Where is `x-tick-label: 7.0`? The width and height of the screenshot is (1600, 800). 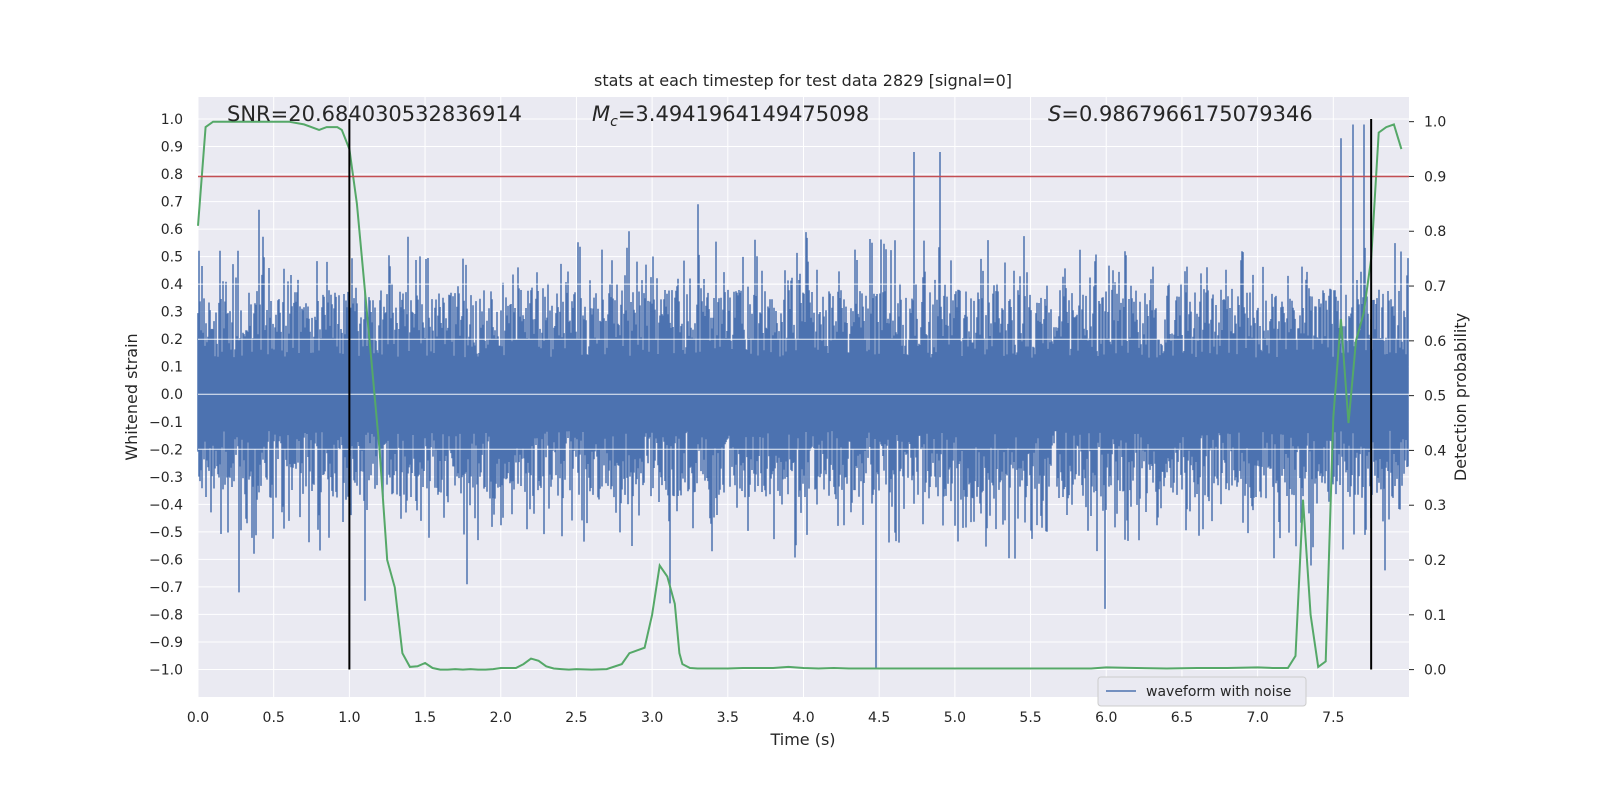 x-tick-label: 7.0 is located at coordinates (1257, 718).